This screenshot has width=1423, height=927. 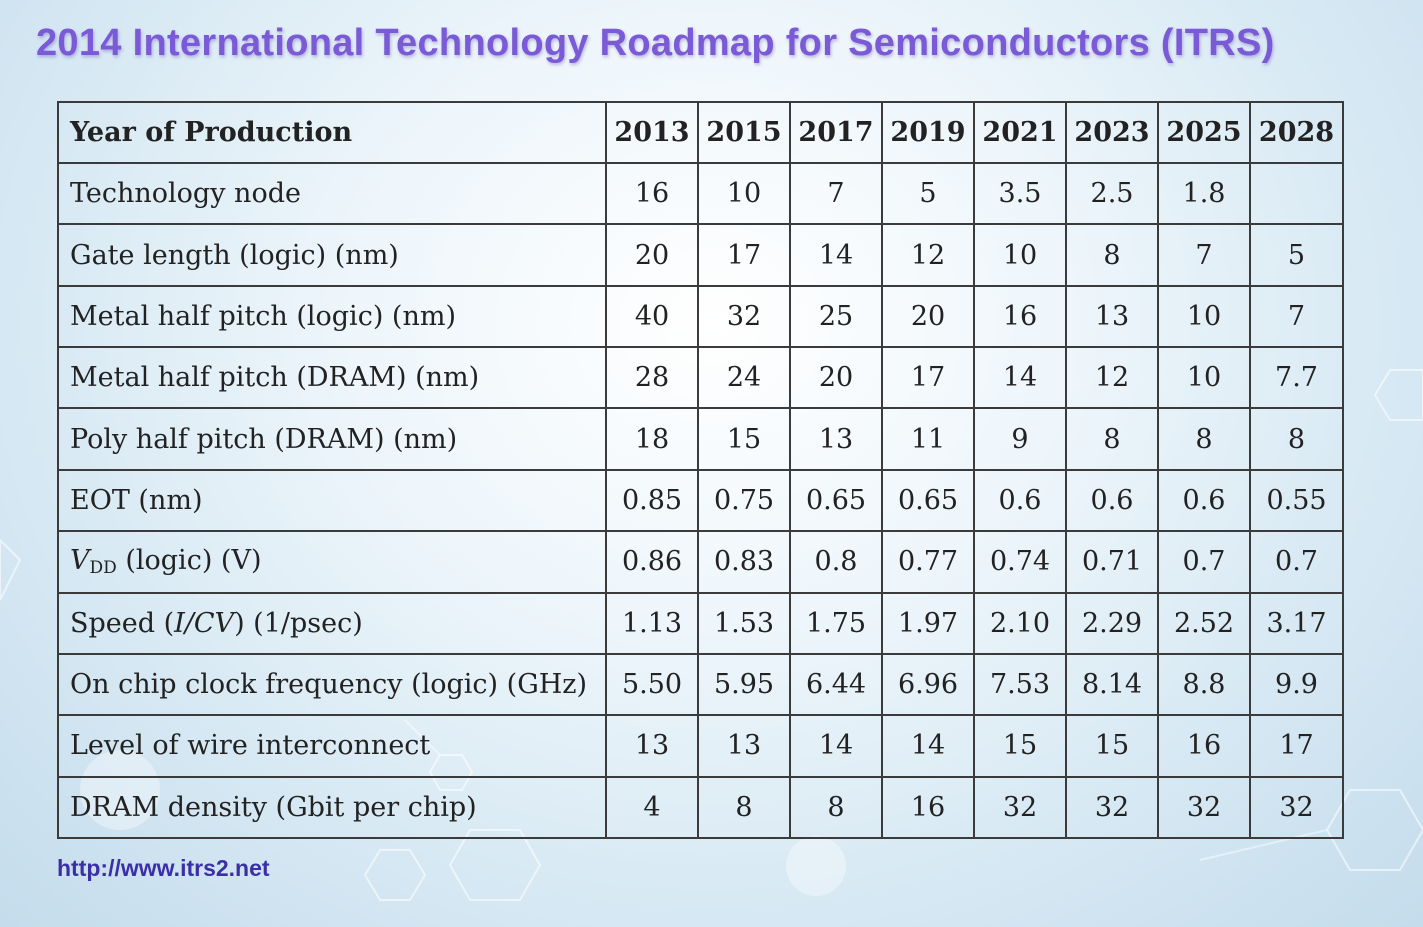 I want to click on speed-label-pre: Speed (, so click(x=122, y=623).